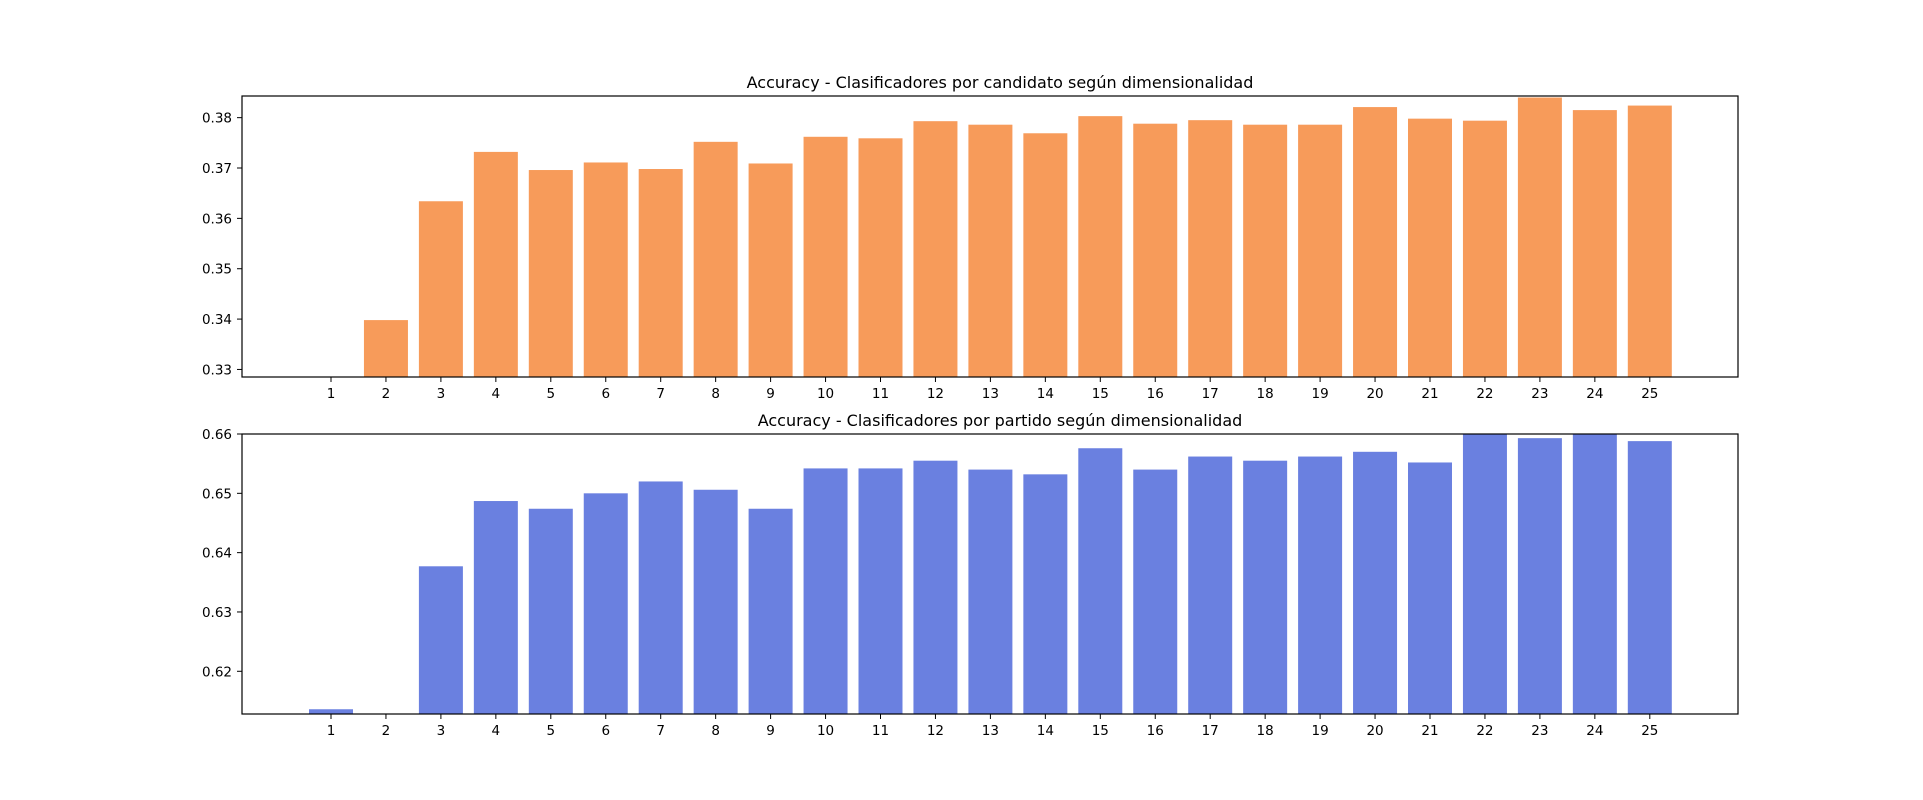  What do you see at coordinates (217, 435) in the screenshot?
I see `y-tick-label: 0.66` at bounding box center [217, 435].